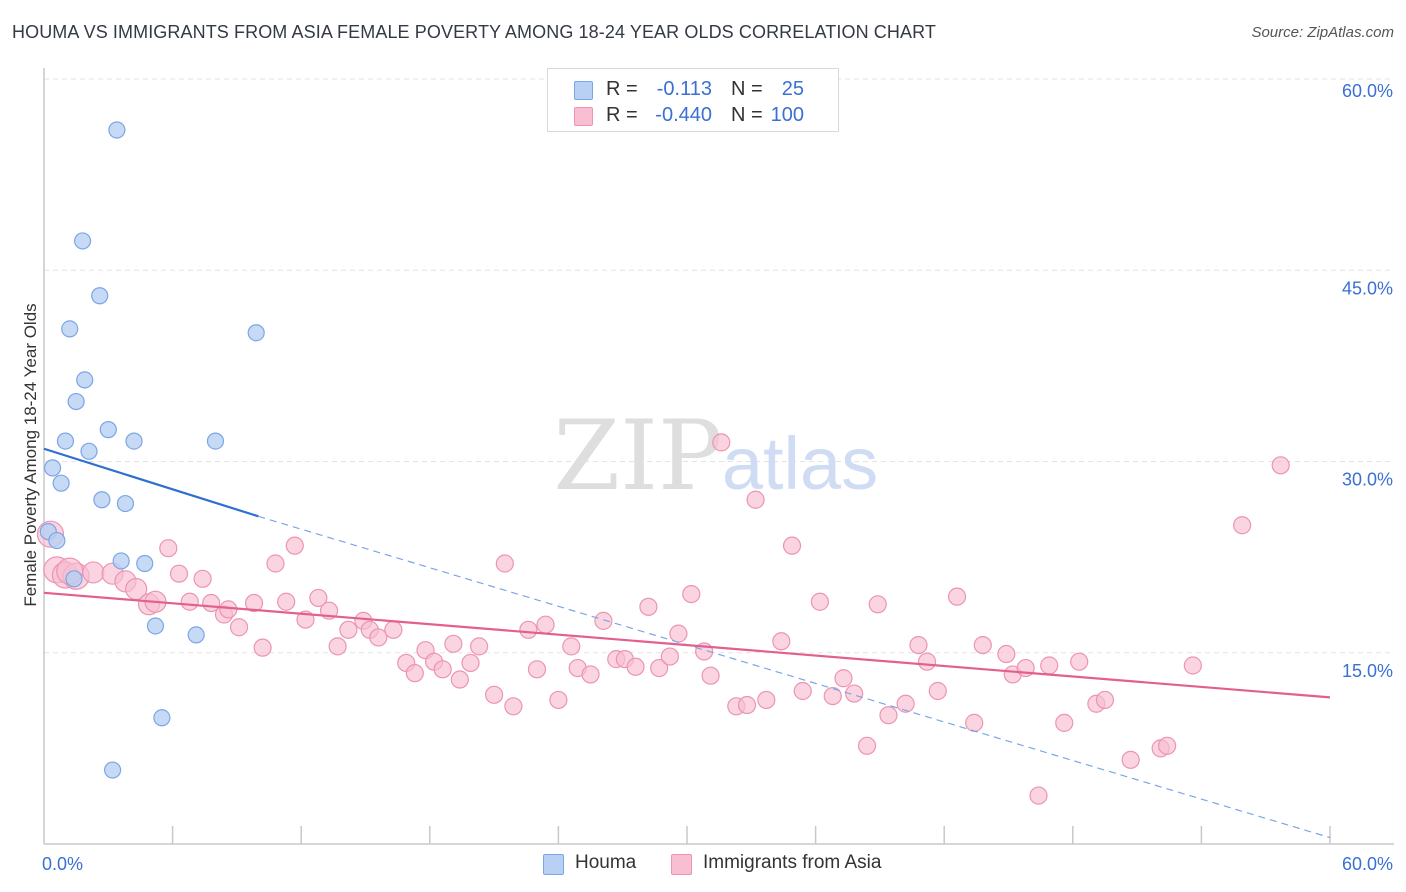 This screenshot has width=1406, height=892. Describe the element at coordinates (583, 116) in the screenshot. I see `asia-swatch` at that location.